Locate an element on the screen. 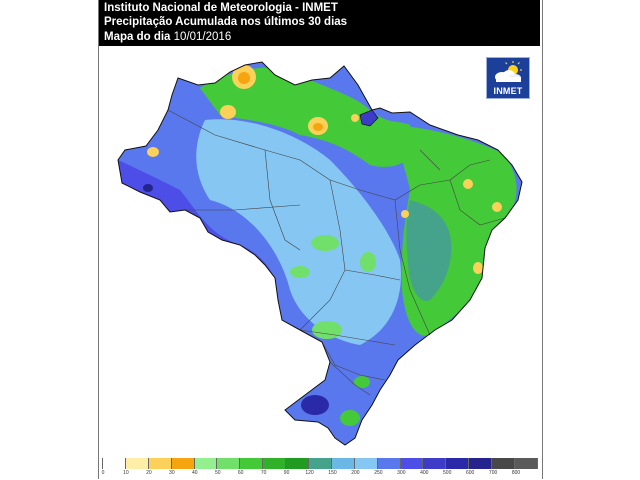  map-date-line: Mapa do dia 10/01/2016 is located at coordinates (167, 37).